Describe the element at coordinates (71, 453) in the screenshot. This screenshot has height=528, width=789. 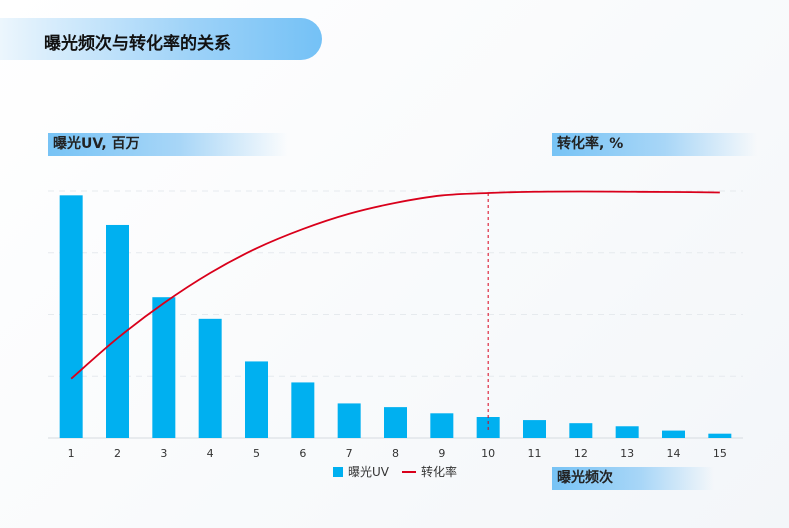
I see `x-tick-label: 1` at that location.